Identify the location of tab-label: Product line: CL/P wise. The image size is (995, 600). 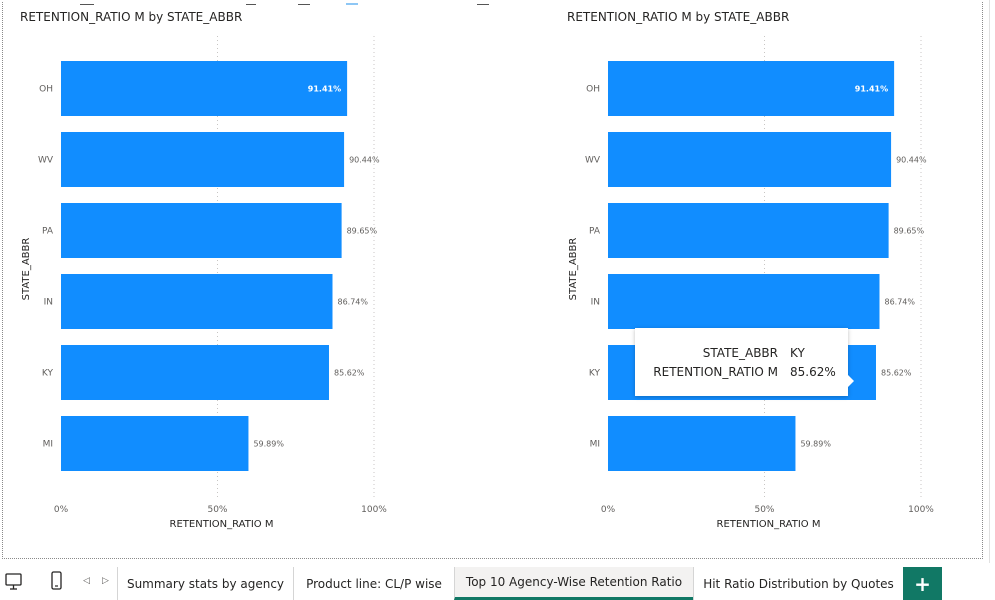
(374, 583).